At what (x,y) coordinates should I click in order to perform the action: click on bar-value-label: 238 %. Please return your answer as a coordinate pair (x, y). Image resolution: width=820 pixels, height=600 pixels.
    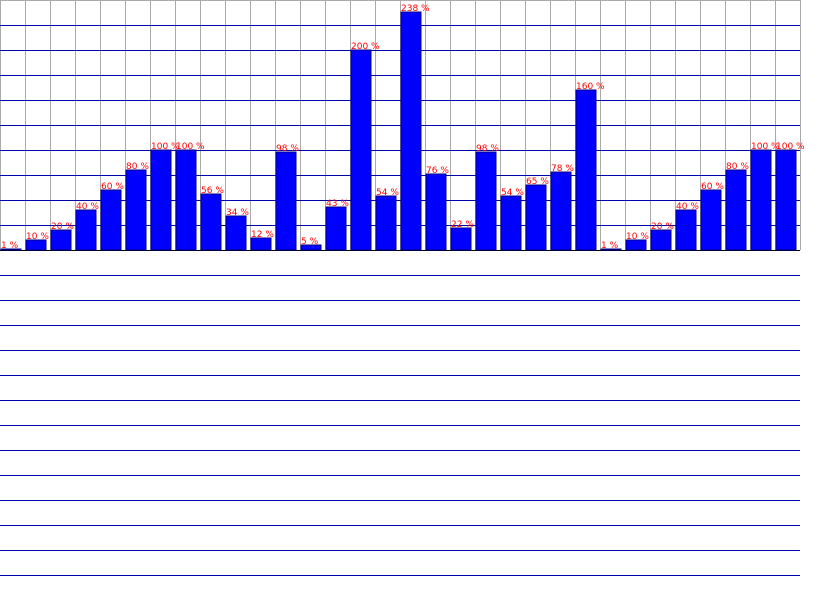
    Looking at the image, I should click on (415, 9).